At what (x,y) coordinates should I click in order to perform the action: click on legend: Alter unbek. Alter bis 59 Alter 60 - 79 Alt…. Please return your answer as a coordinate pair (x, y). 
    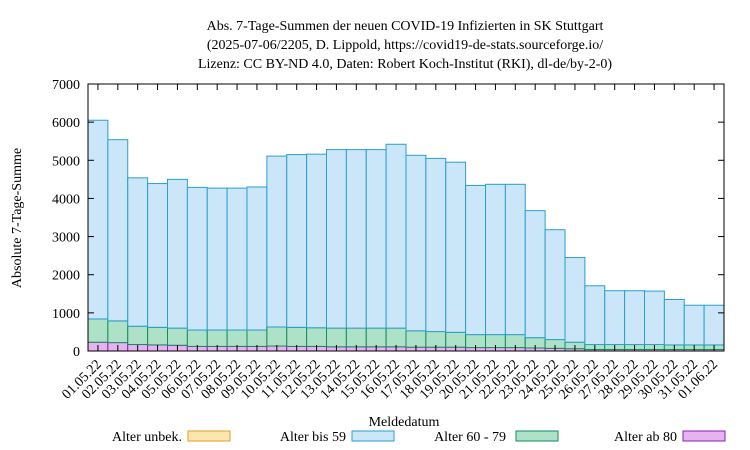
    Looking at the image, I should click on (419, 437).